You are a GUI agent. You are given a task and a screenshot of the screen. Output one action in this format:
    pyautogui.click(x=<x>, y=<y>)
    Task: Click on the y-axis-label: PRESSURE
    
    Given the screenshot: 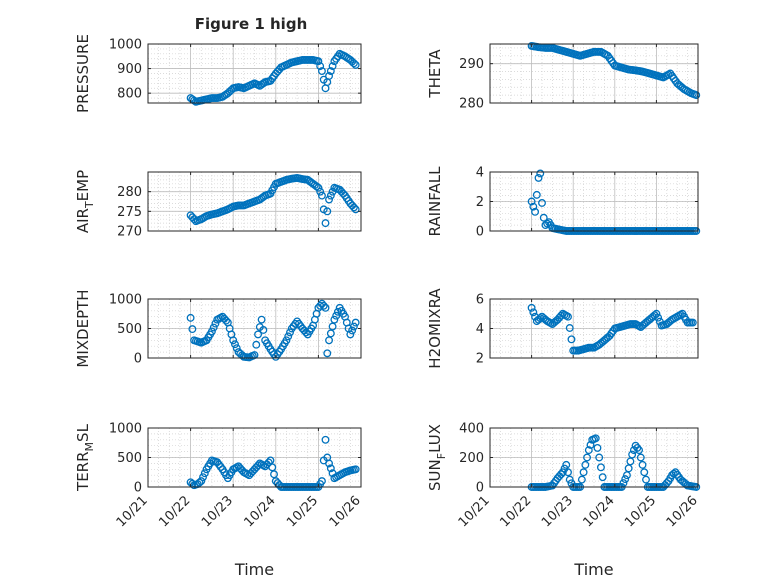 What is the action you would take?
    pyautogui.click(x=83, y=73)
    